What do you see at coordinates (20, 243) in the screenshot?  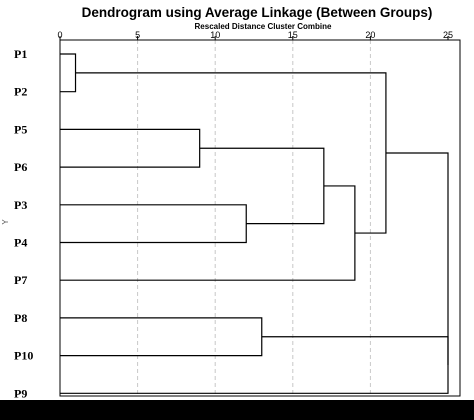 I see `leaf-label: P4` at bounding box center [20, 243].